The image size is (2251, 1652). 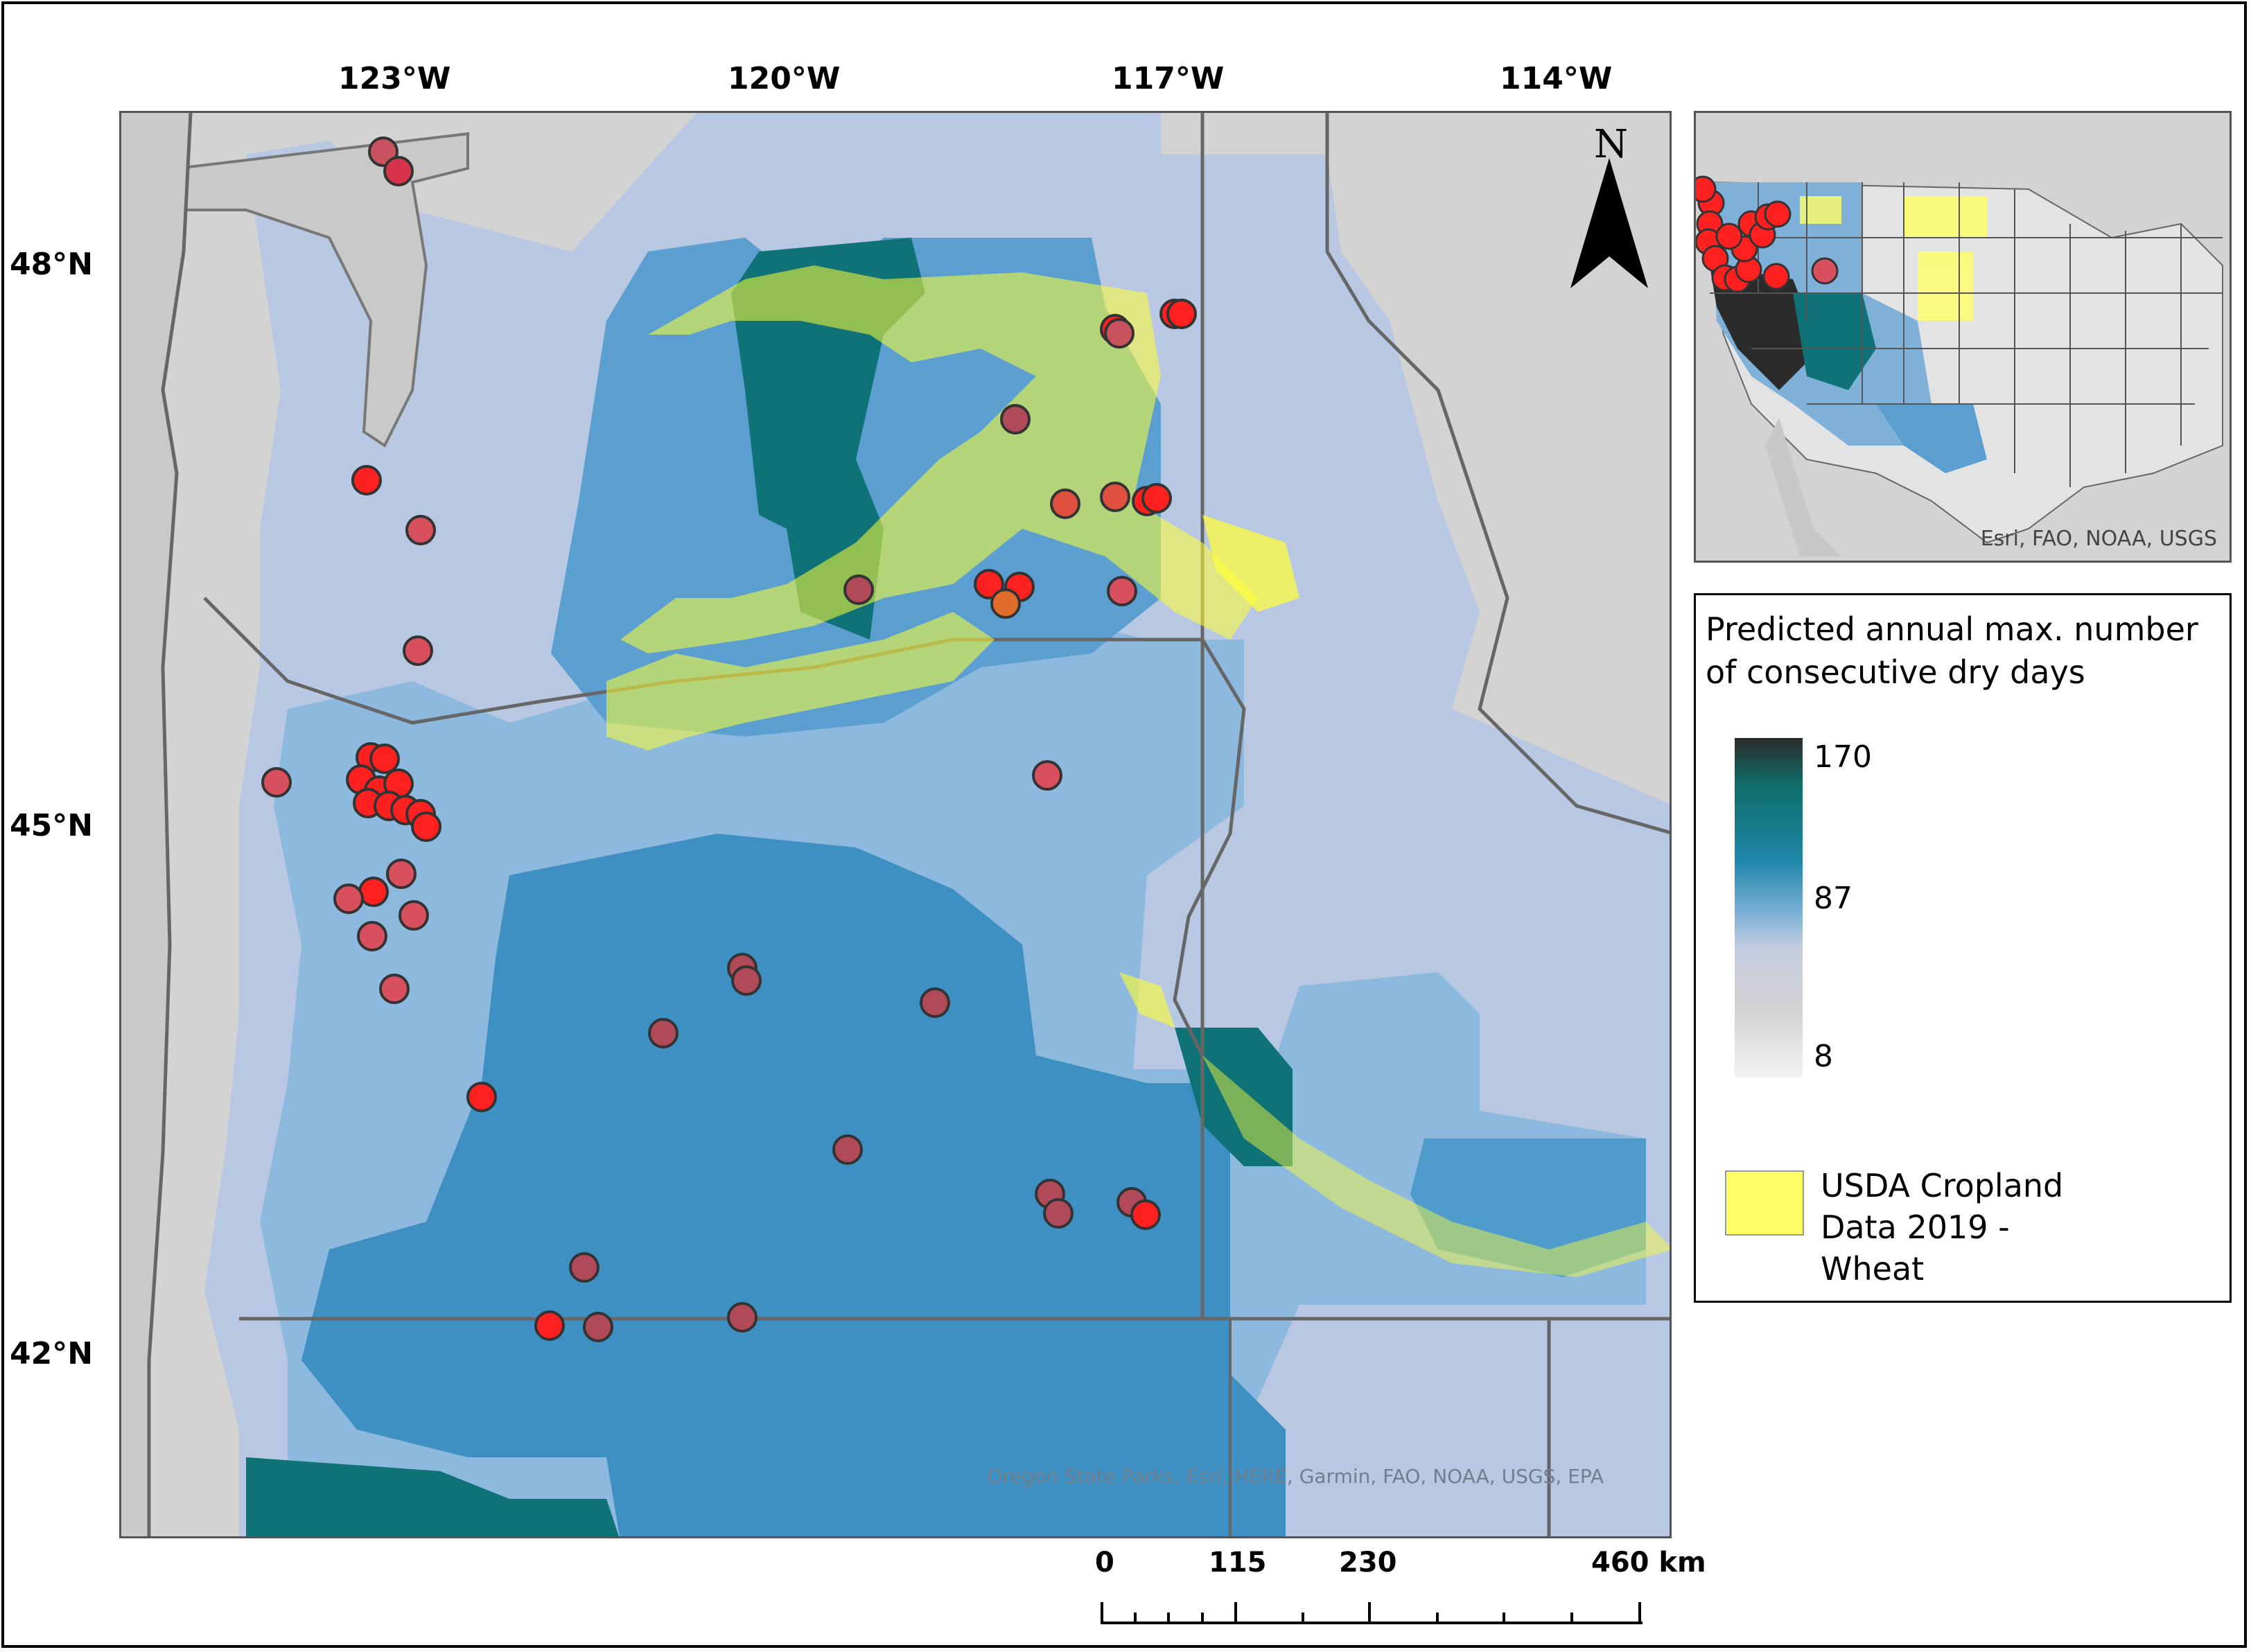 I want to click on lat-label-45n: 45°N, so click(x=52, y=825).